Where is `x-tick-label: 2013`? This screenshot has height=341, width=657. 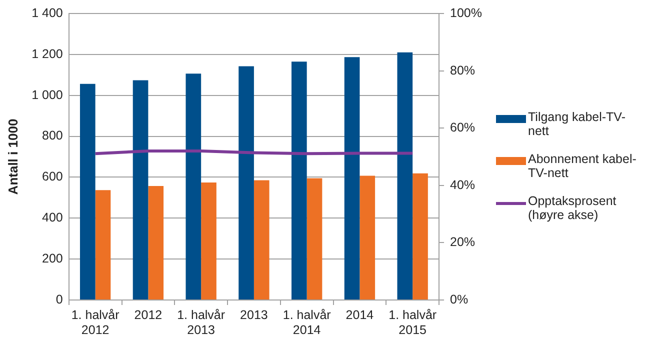 x-tick-label: 2013 is located at coordinates (254, 315).